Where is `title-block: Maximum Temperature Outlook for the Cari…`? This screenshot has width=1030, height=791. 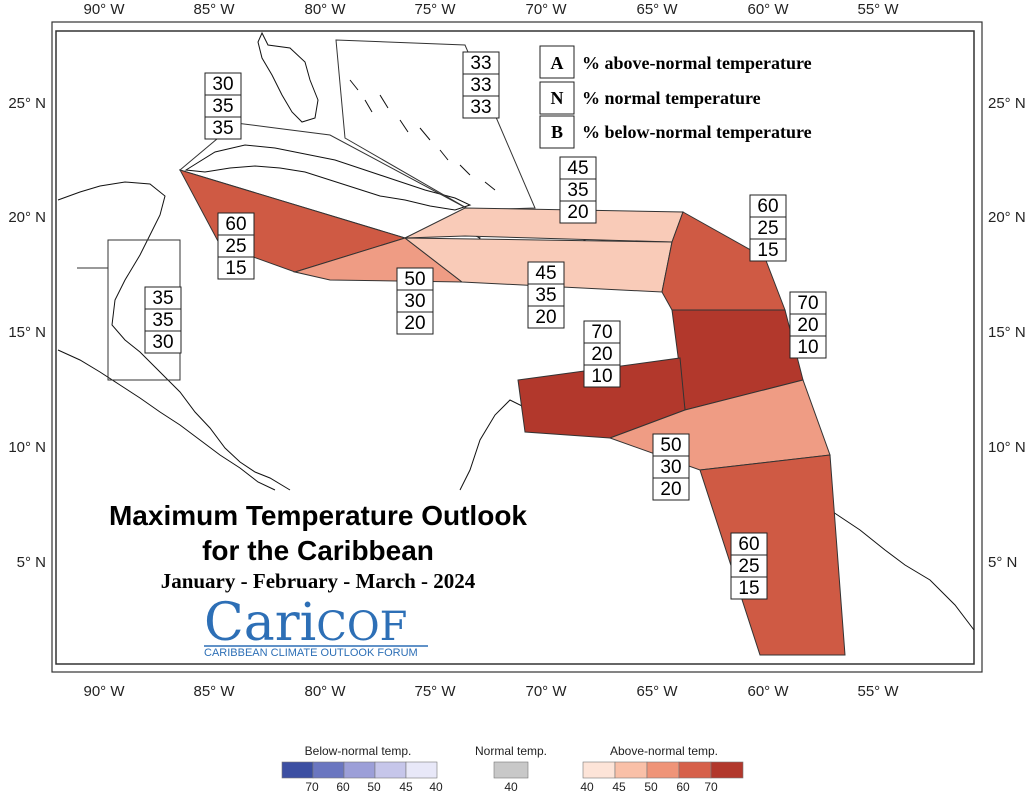
title-block: Maximum Temperature Outlook for the Cari… is located at coordinates (293, 577).